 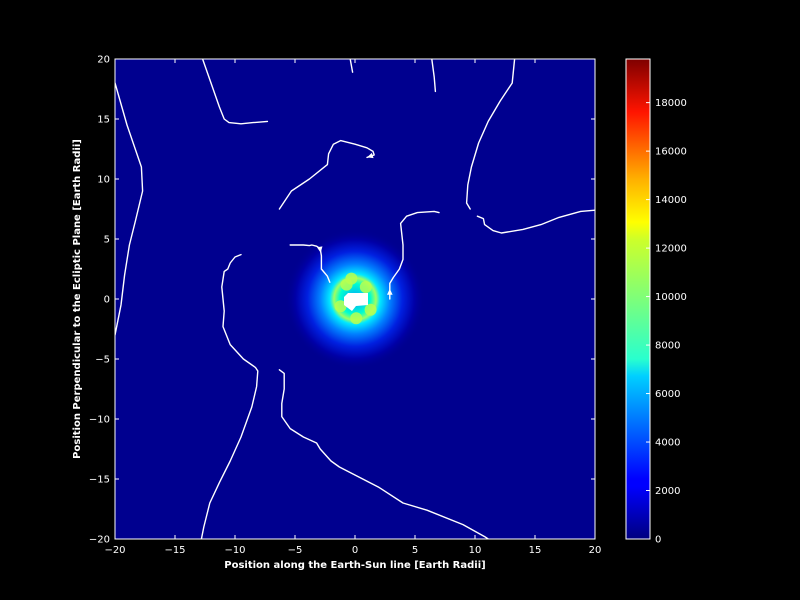 I want to click on y-tick-label: 5, so click(x=107, y=240).